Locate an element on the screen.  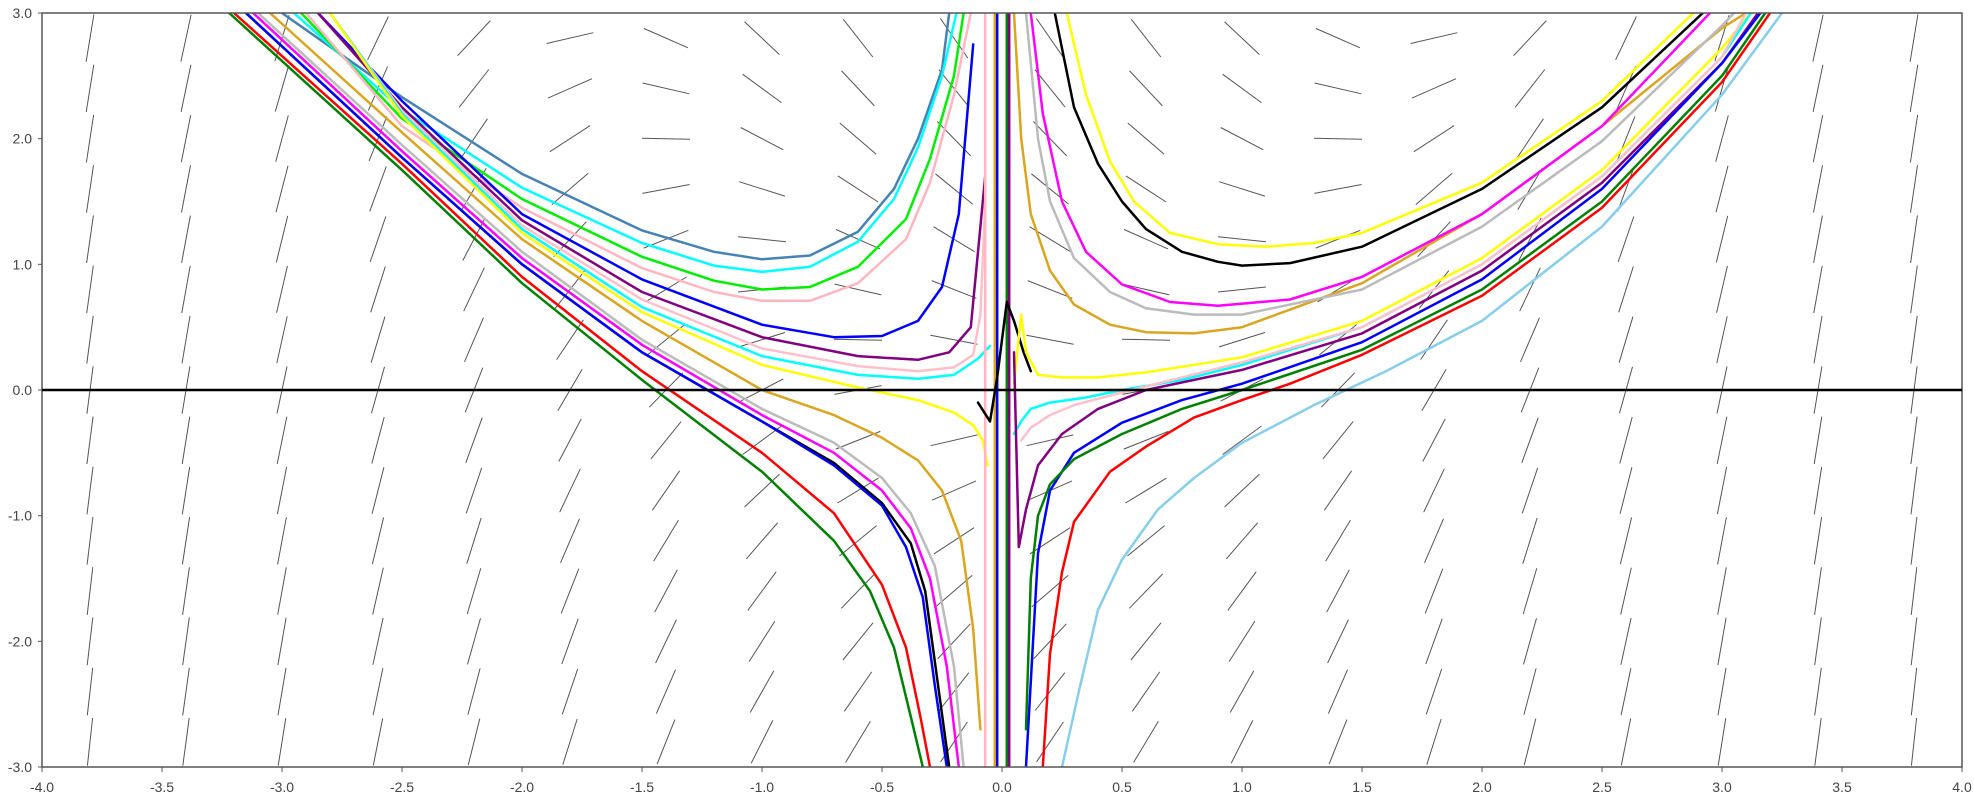
x-tick-label: -4.0 is located at coordinates (42, 787).